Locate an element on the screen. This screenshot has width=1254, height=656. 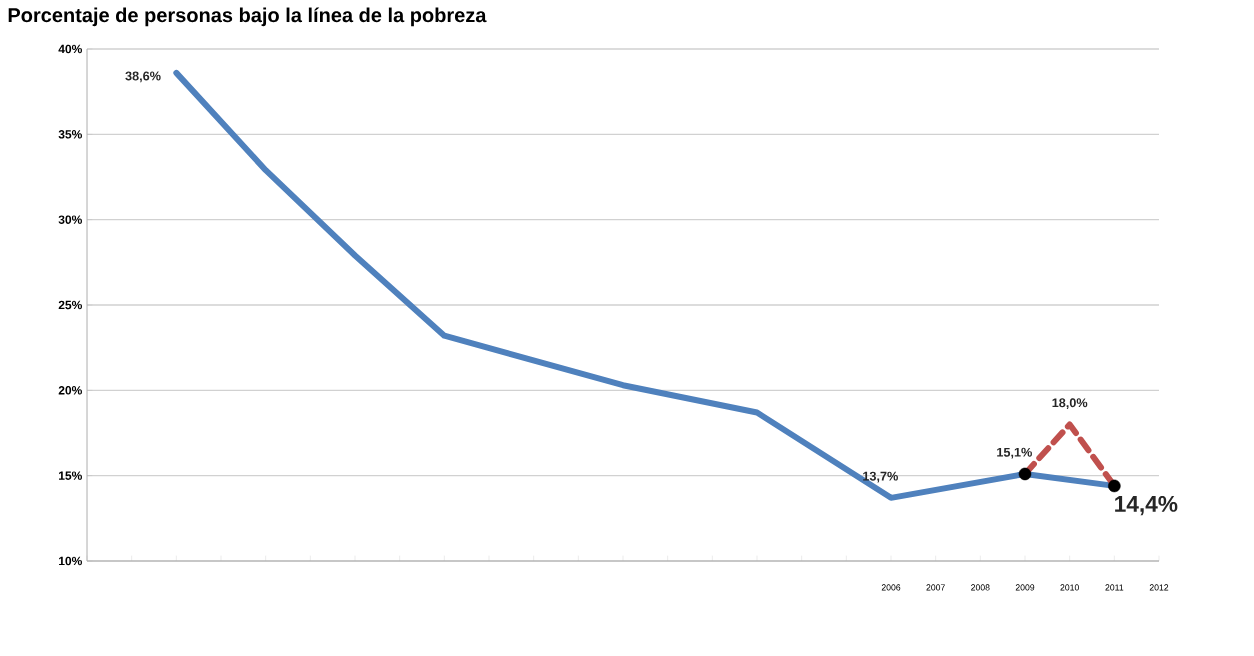
y-tick-label: 30% is located at coordinates (70, 219).